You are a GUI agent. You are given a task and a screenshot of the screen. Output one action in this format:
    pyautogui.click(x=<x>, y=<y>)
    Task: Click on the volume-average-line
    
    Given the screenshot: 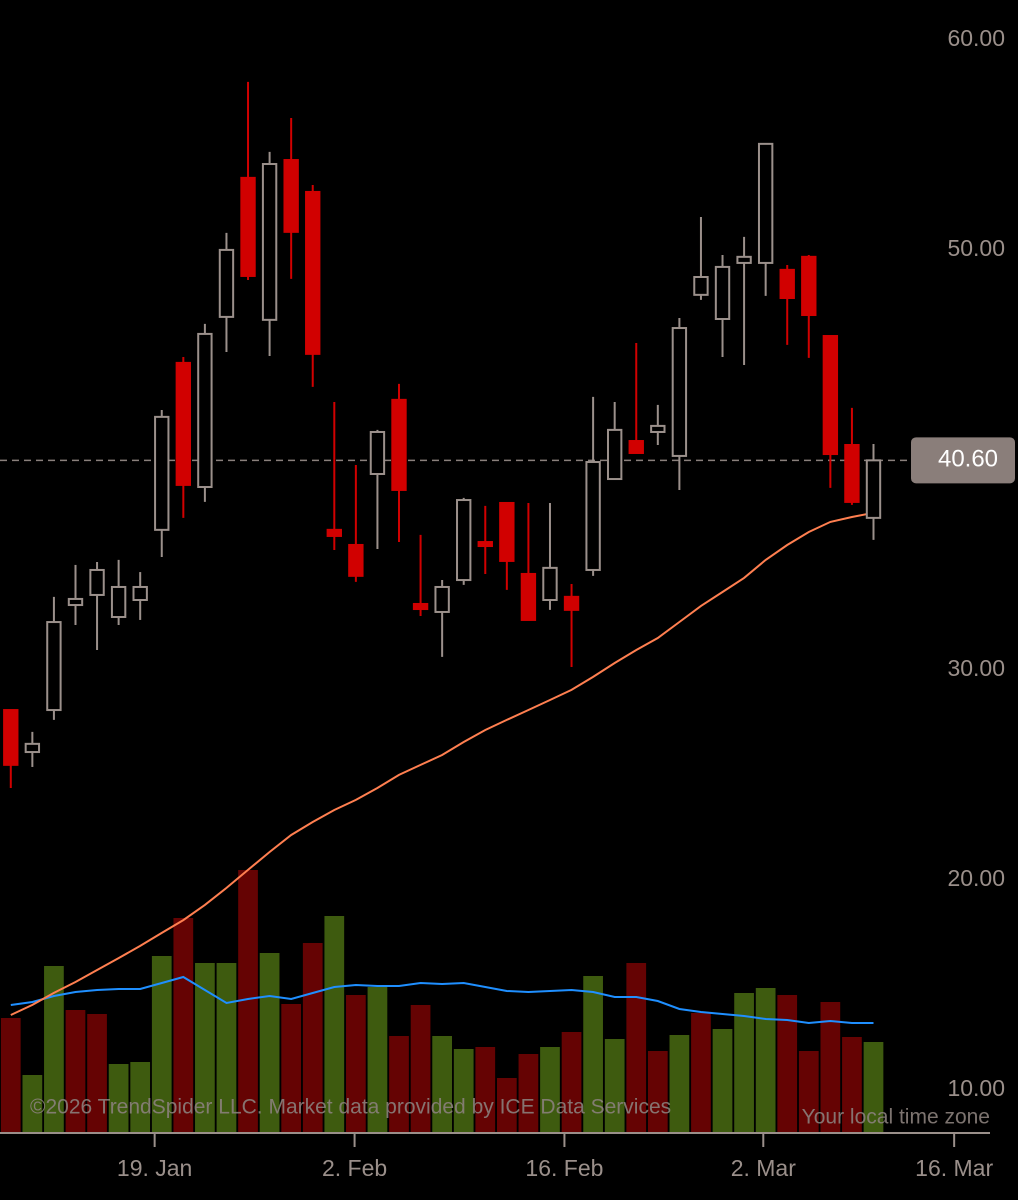 What is the action you would take?
    pyautogui.click(x=442, y=1000)
    